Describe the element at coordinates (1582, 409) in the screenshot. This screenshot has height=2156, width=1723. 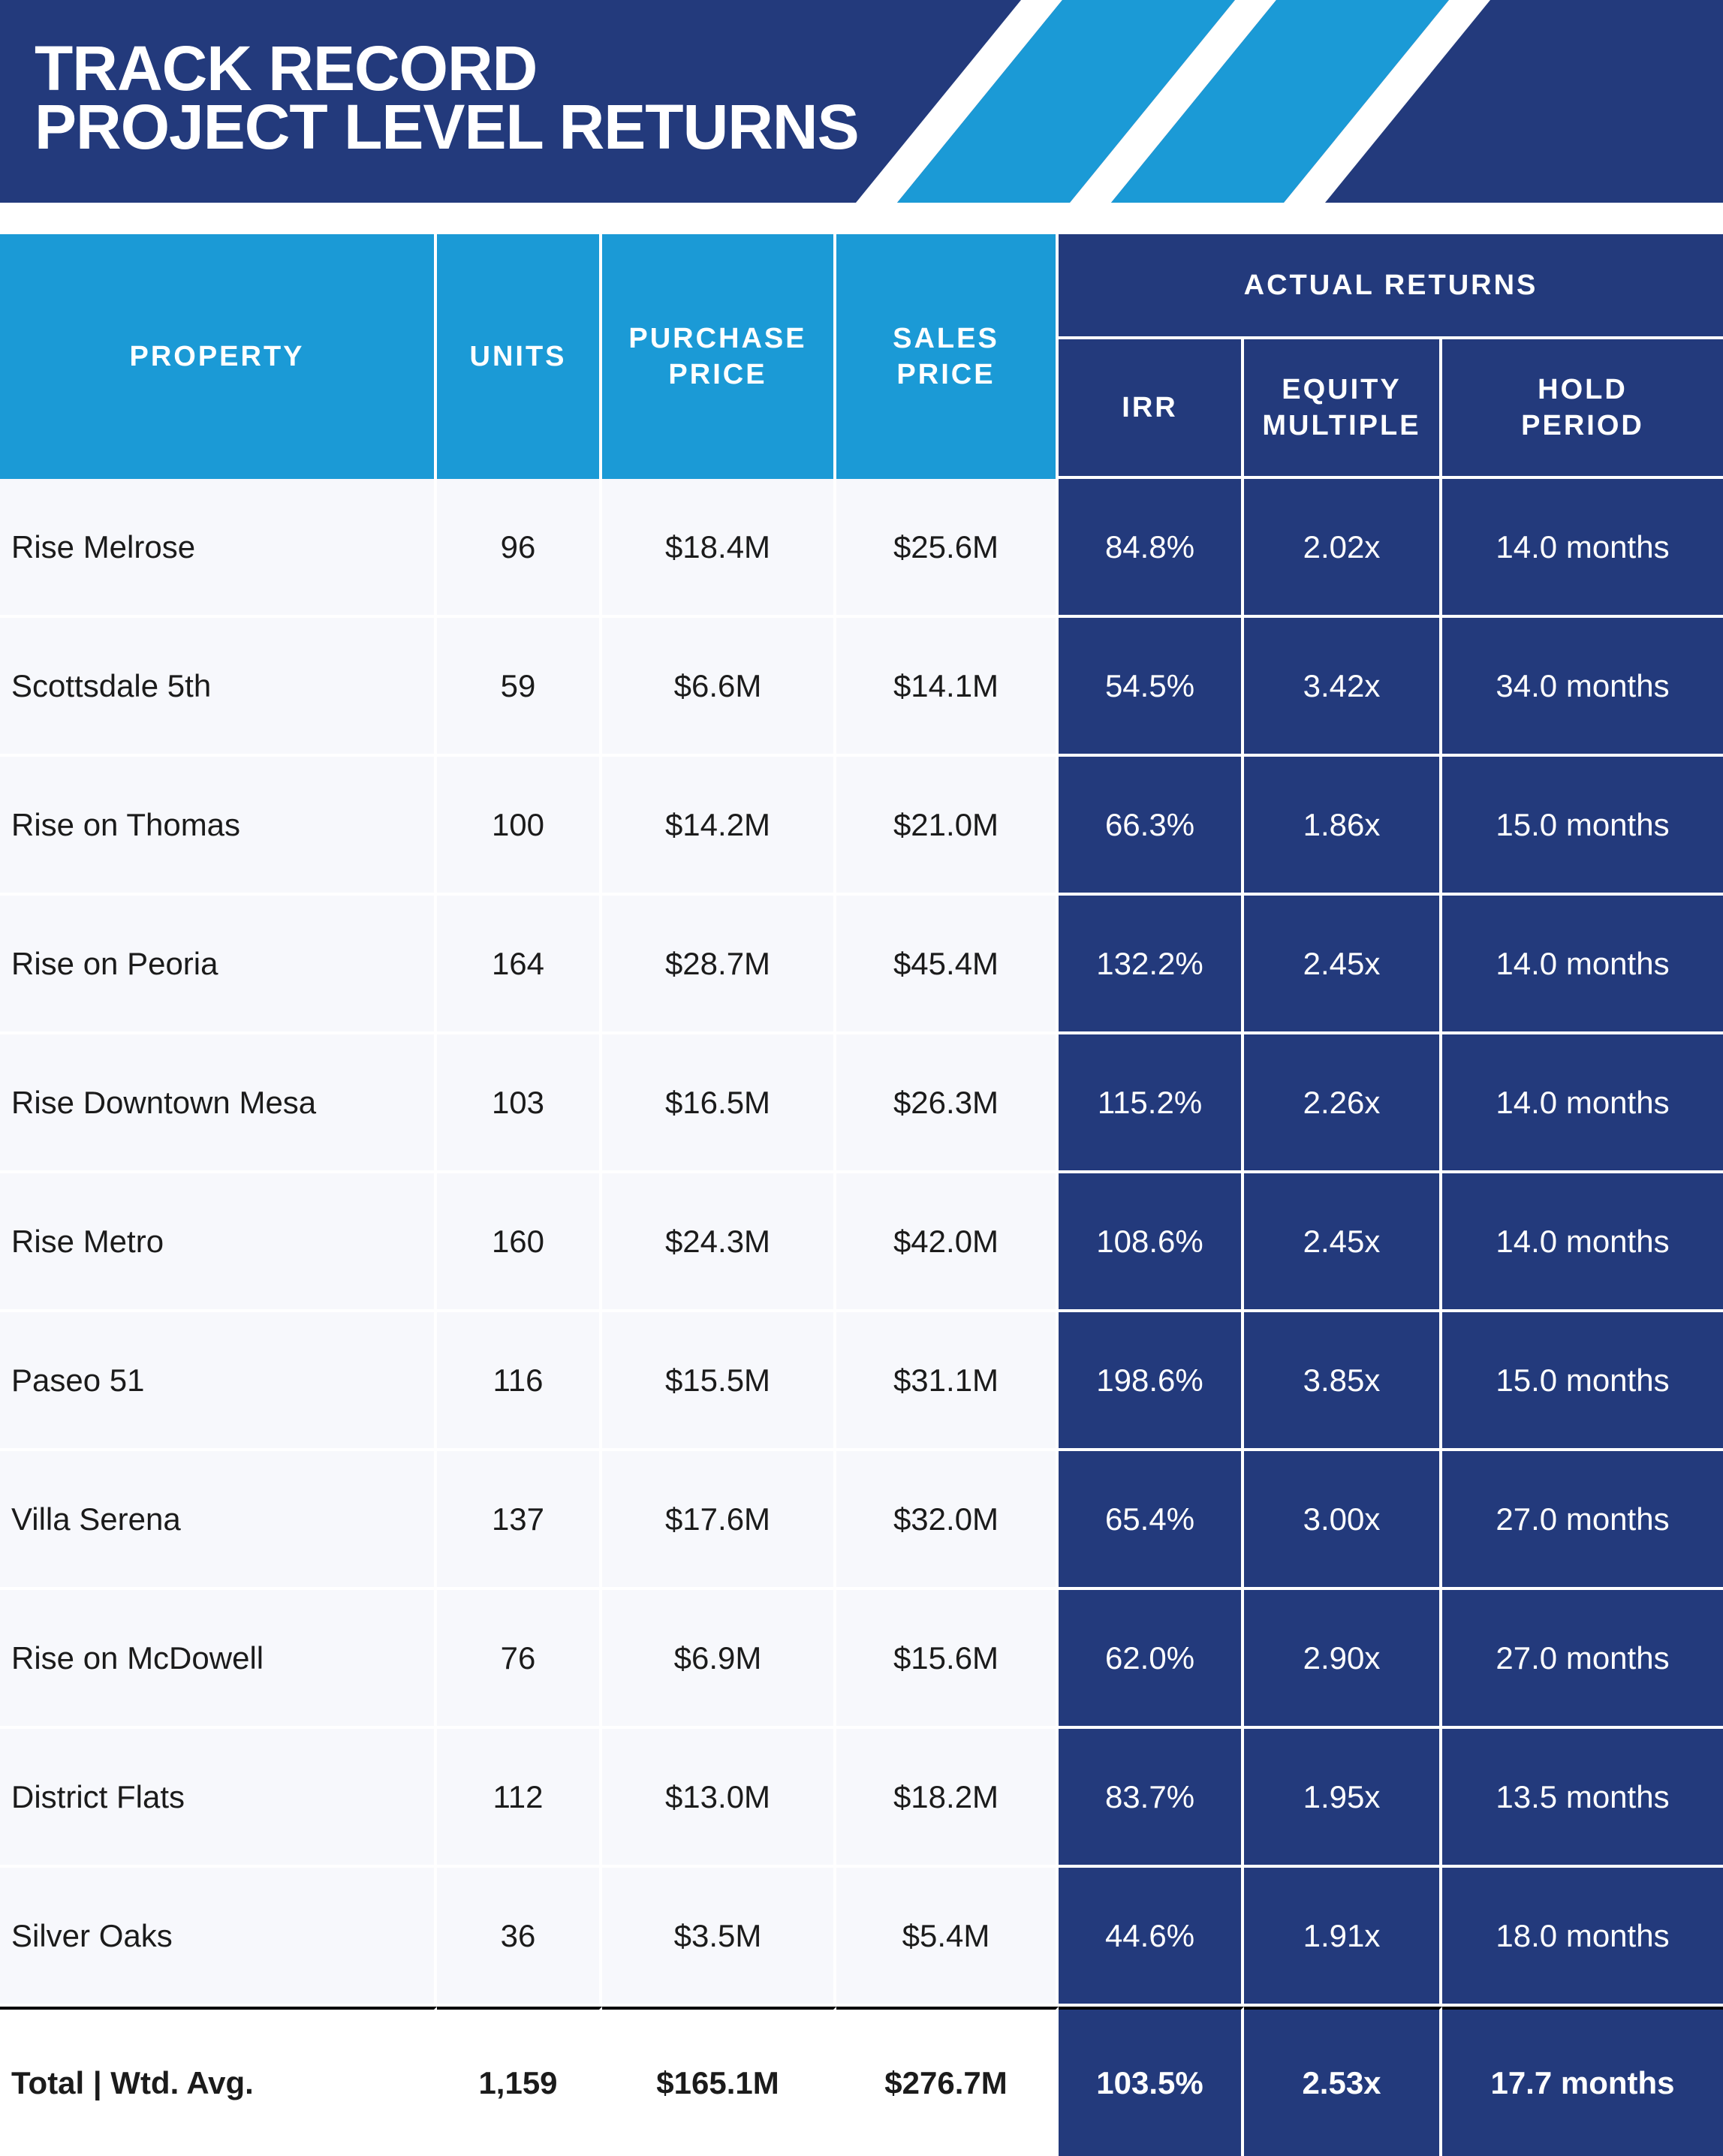
I see `header-hold-period: HOLD PERIOD` at that location.